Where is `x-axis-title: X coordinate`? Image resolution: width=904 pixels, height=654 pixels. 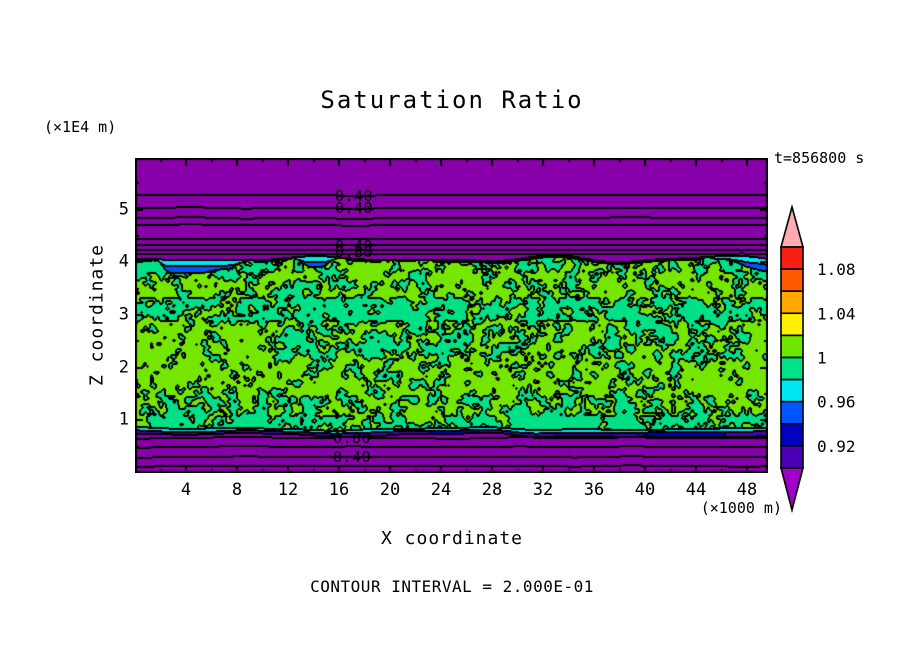 x-axis-title: X coordinate is located at coordinates (452, 538).